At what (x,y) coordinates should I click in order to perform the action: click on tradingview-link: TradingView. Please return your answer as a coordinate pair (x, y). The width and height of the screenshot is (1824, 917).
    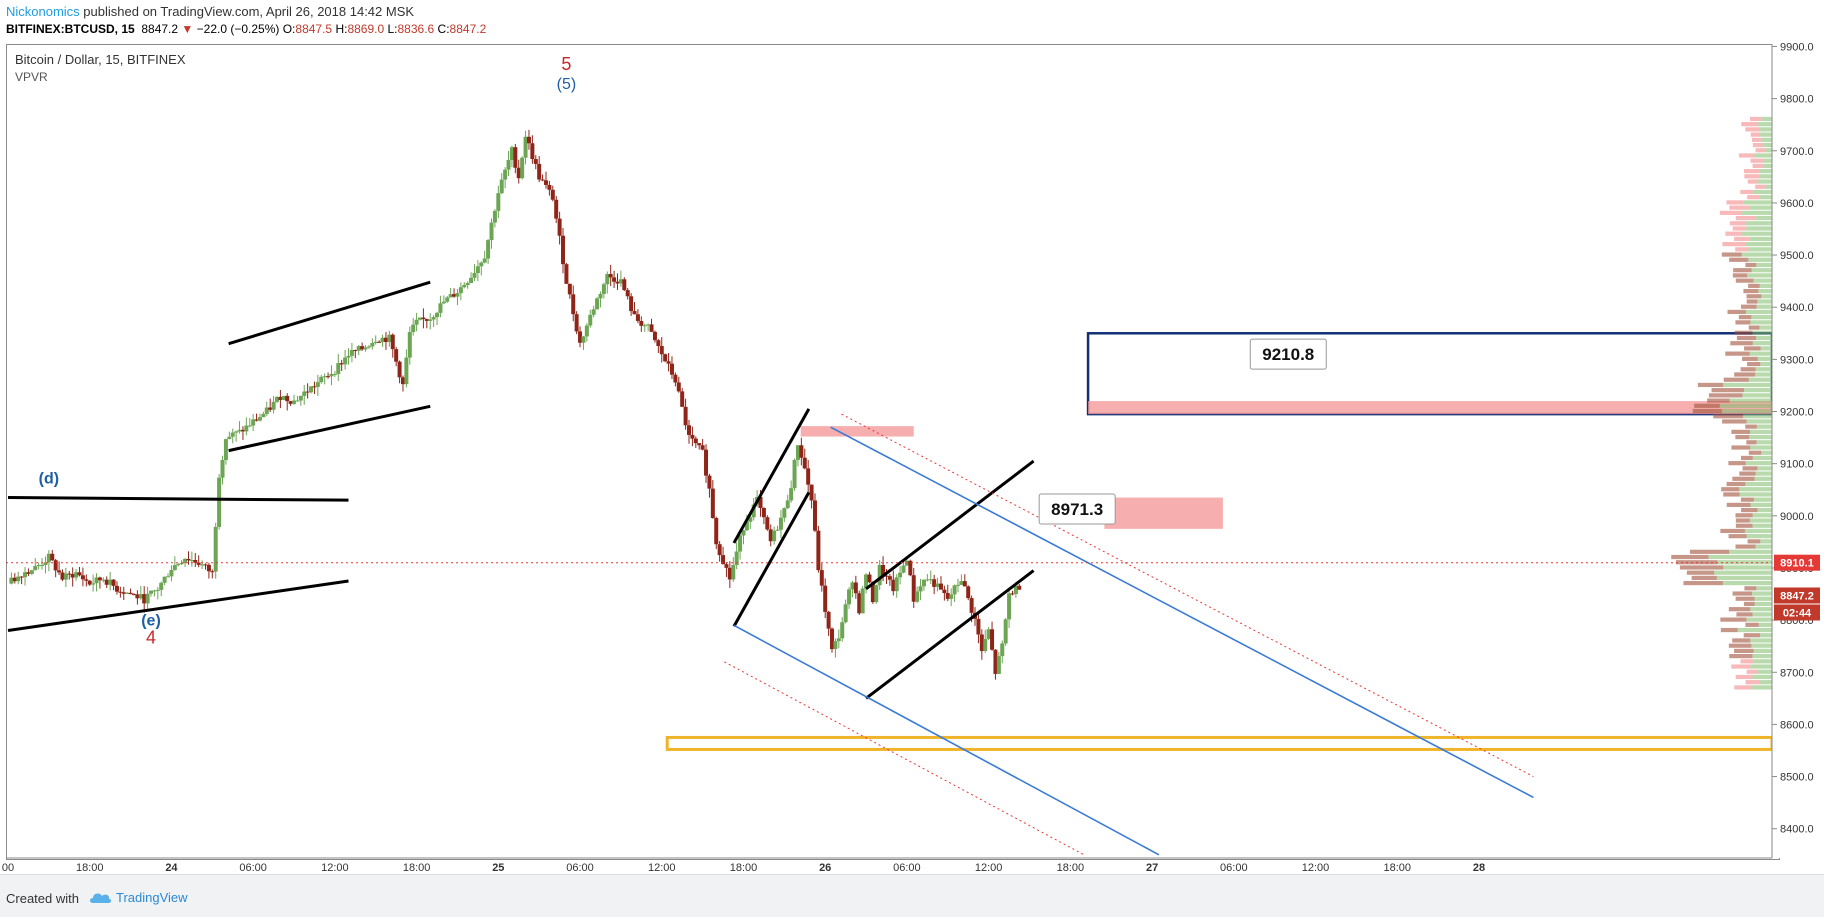
    Looking at the image, I should click on (138, 897).